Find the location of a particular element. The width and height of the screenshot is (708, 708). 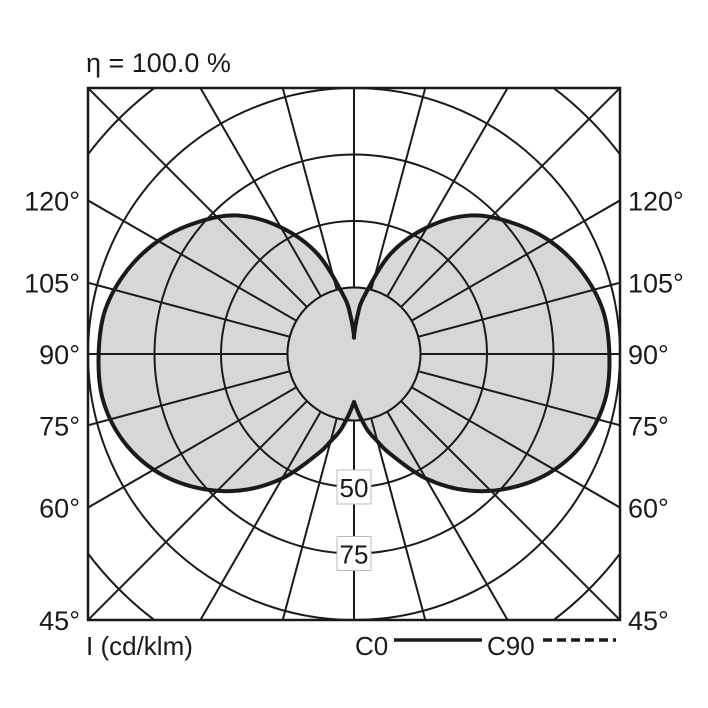

angle-label-left: 120° is located at coordinates (52, 201).